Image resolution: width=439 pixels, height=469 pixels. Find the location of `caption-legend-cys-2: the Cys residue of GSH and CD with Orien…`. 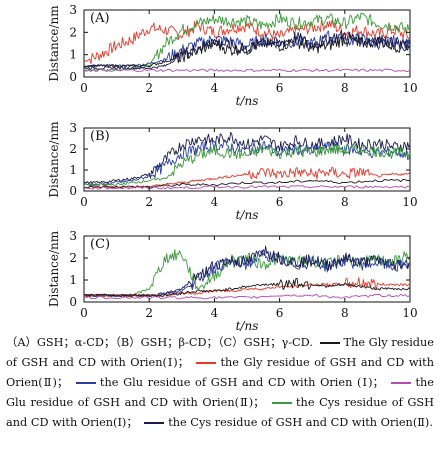

caption-legend-cys-2: the Cys residue of GSH and CD with Orien… is located at coordinates (300, 422).